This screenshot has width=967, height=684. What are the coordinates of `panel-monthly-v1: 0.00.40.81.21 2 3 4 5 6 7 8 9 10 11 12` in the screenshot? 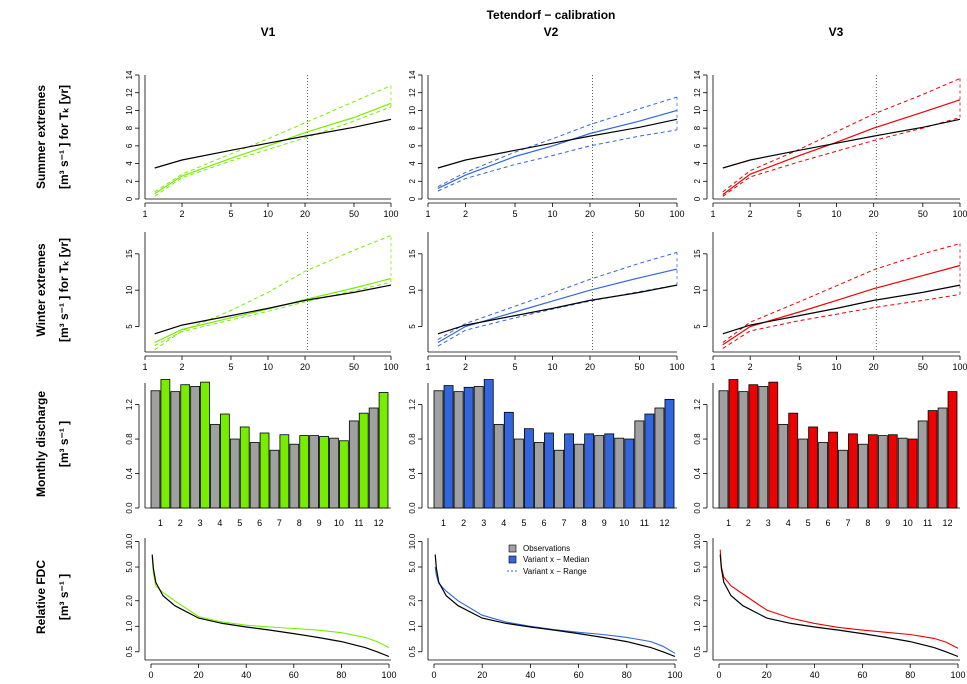 It's located at (258, 453).